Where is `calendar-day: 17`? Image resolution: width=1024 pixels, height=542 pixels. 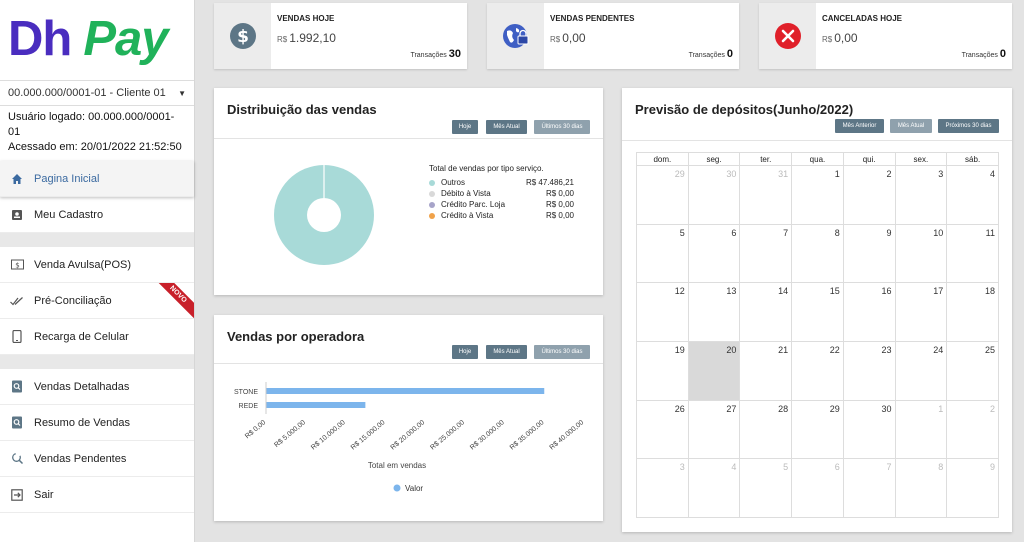
calendar-day: 17 is located at coordinates (921, 312).